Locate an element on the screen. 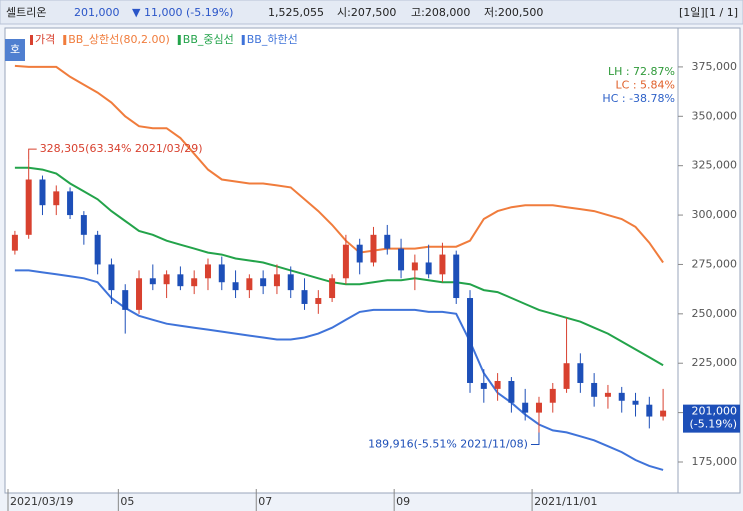 Image resolution: width=743 pixels, height=511 pixels. low-leader is located at coordinates (535, 439).